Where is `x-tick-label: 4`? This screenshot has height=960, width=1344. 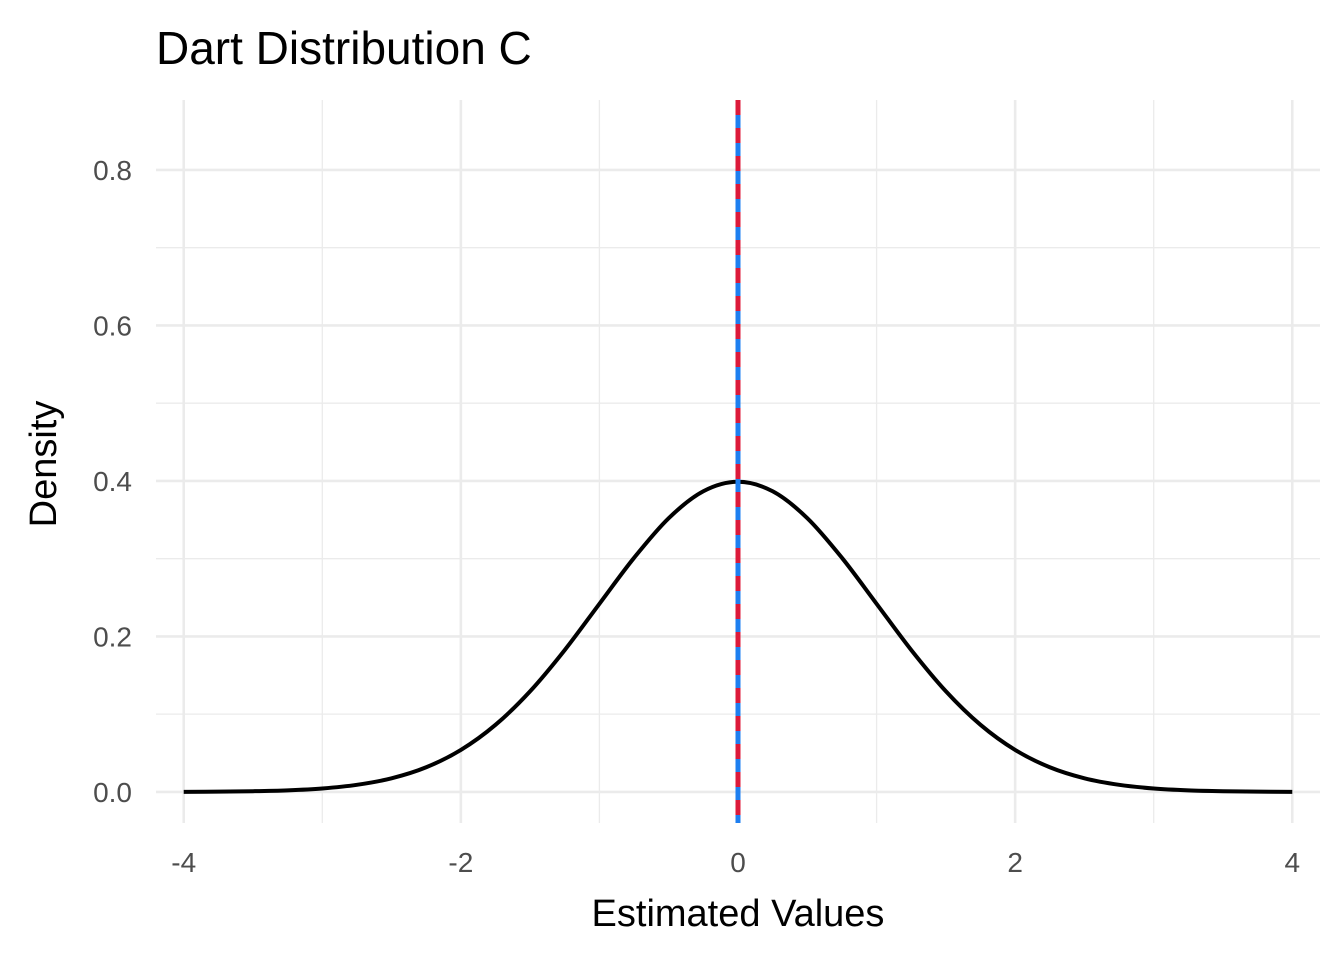 x-tick-label: 4 is located at coordinates (1292, 862).